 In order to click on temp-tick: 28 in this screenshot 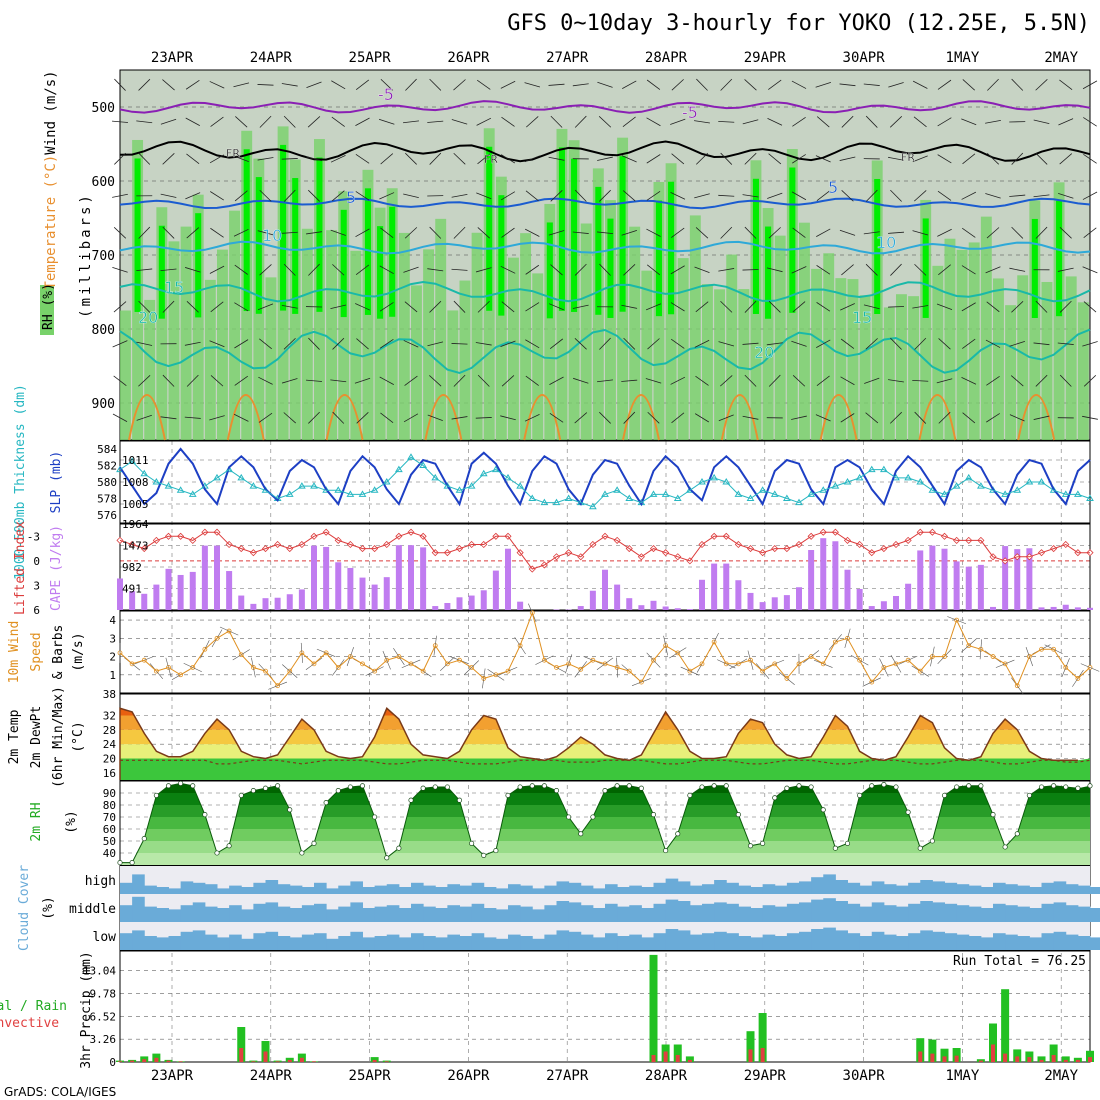, I will do `click(109, 730)`.